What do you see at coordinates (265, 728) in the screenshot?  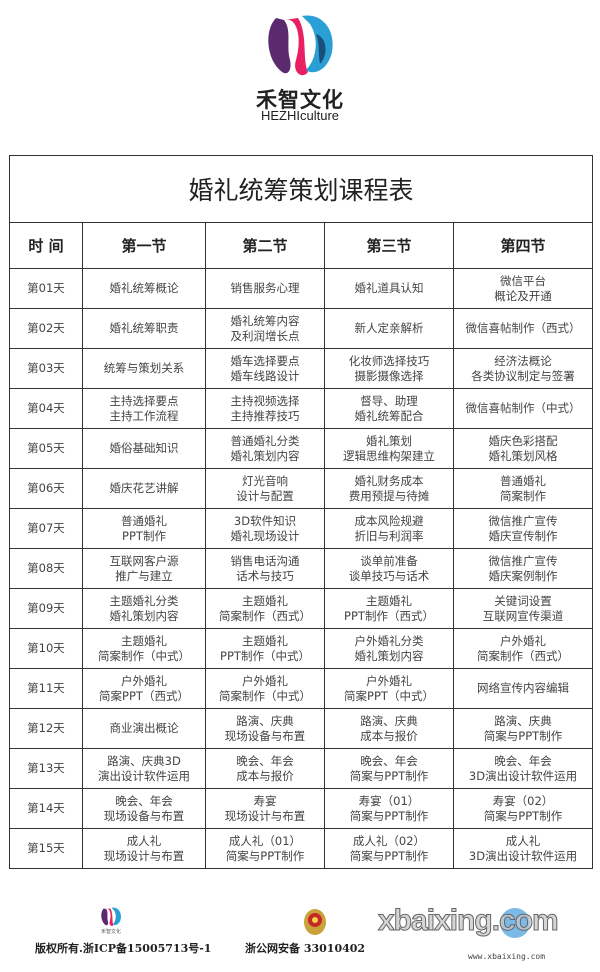 I see `session-cell: 路演、庆典 现场设备与布置` at bounding box center [265, 728].